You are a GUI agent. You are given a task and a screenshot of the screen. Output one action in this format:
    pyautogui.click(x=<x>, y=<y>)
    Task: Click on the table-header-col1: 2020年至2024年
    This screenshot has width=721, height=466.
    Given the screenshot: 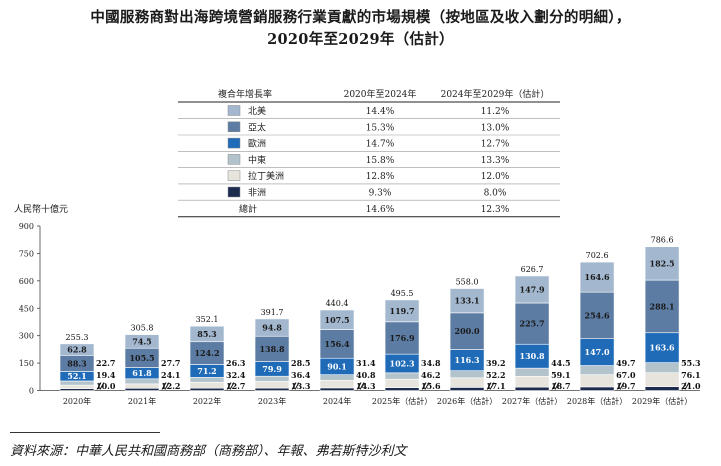 What is the action you would take?
    pyautogui.click(x=380, y=94)
    